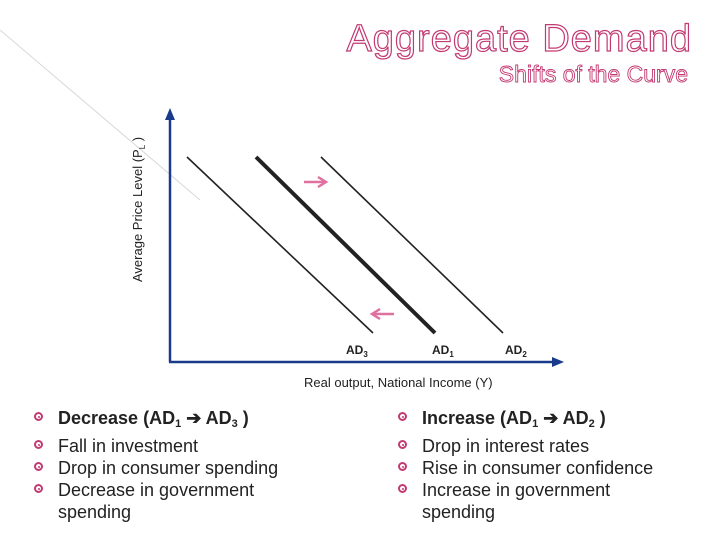 This screenshot has height=546, width=728. I want to click on increase-header: Increase (AD1 ➔ AD2 ), so click(546, 421).